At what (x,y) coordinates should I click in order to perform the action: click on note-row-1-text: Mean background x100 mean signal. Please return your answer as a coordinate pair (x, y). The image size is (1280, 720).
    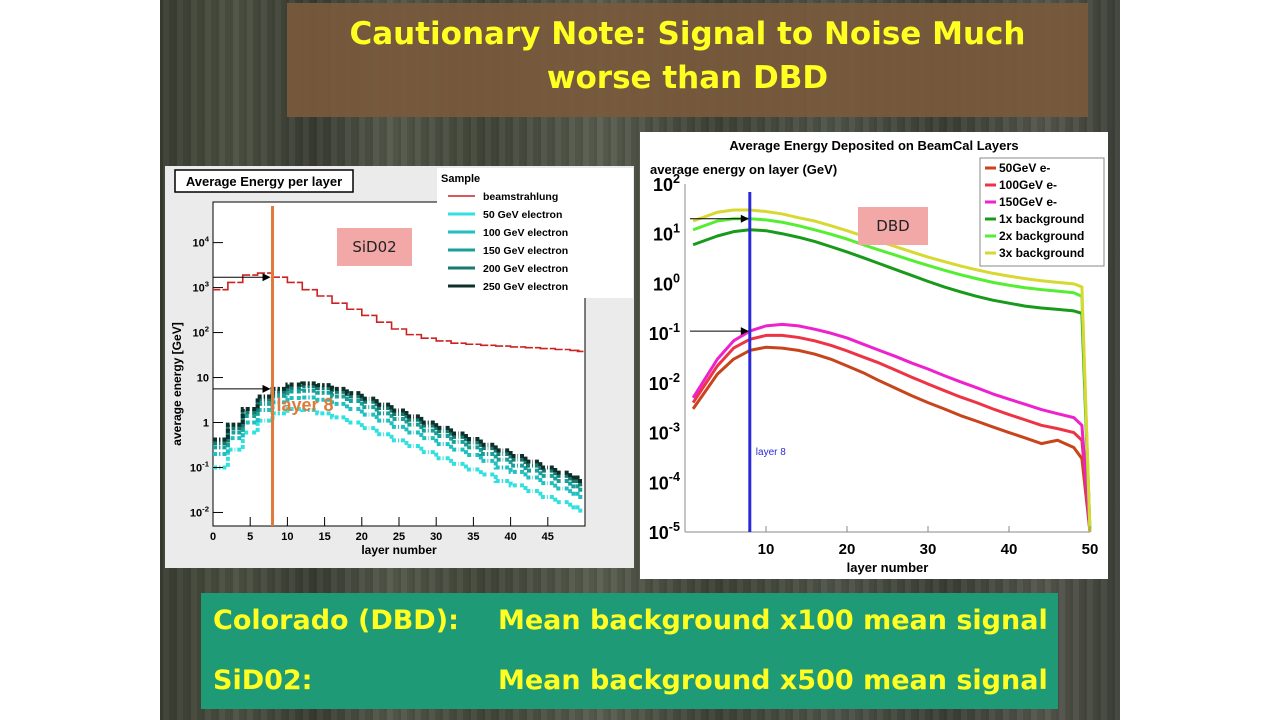
    Looking at the image, I should click on (773, 620).